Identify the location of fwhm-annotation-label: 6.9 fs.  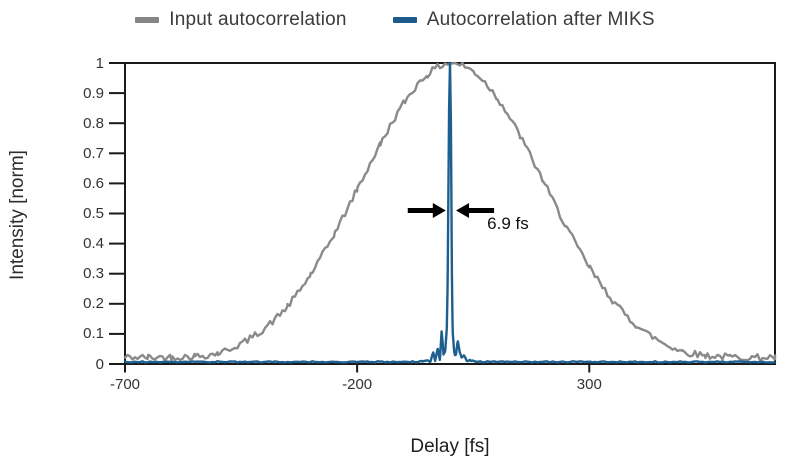
(508, 224).